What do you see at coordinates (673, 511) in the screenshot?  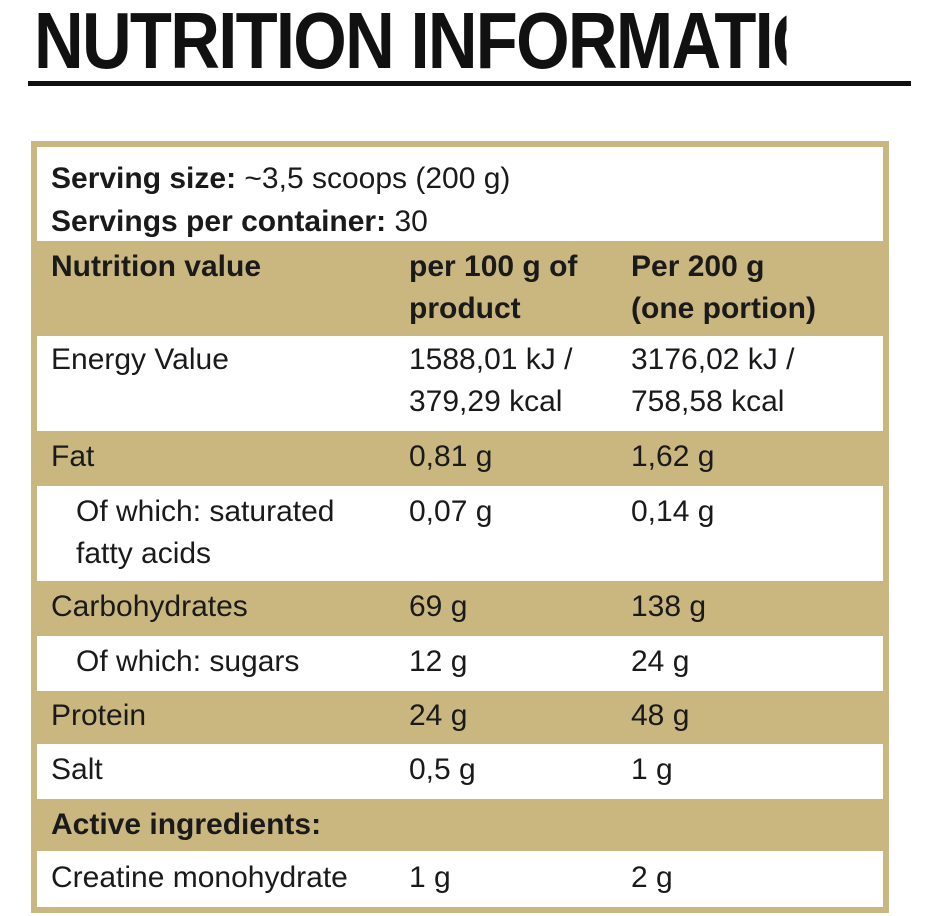 I see `row-per-200g: 0,14 g` at bounding box center [673, 511].